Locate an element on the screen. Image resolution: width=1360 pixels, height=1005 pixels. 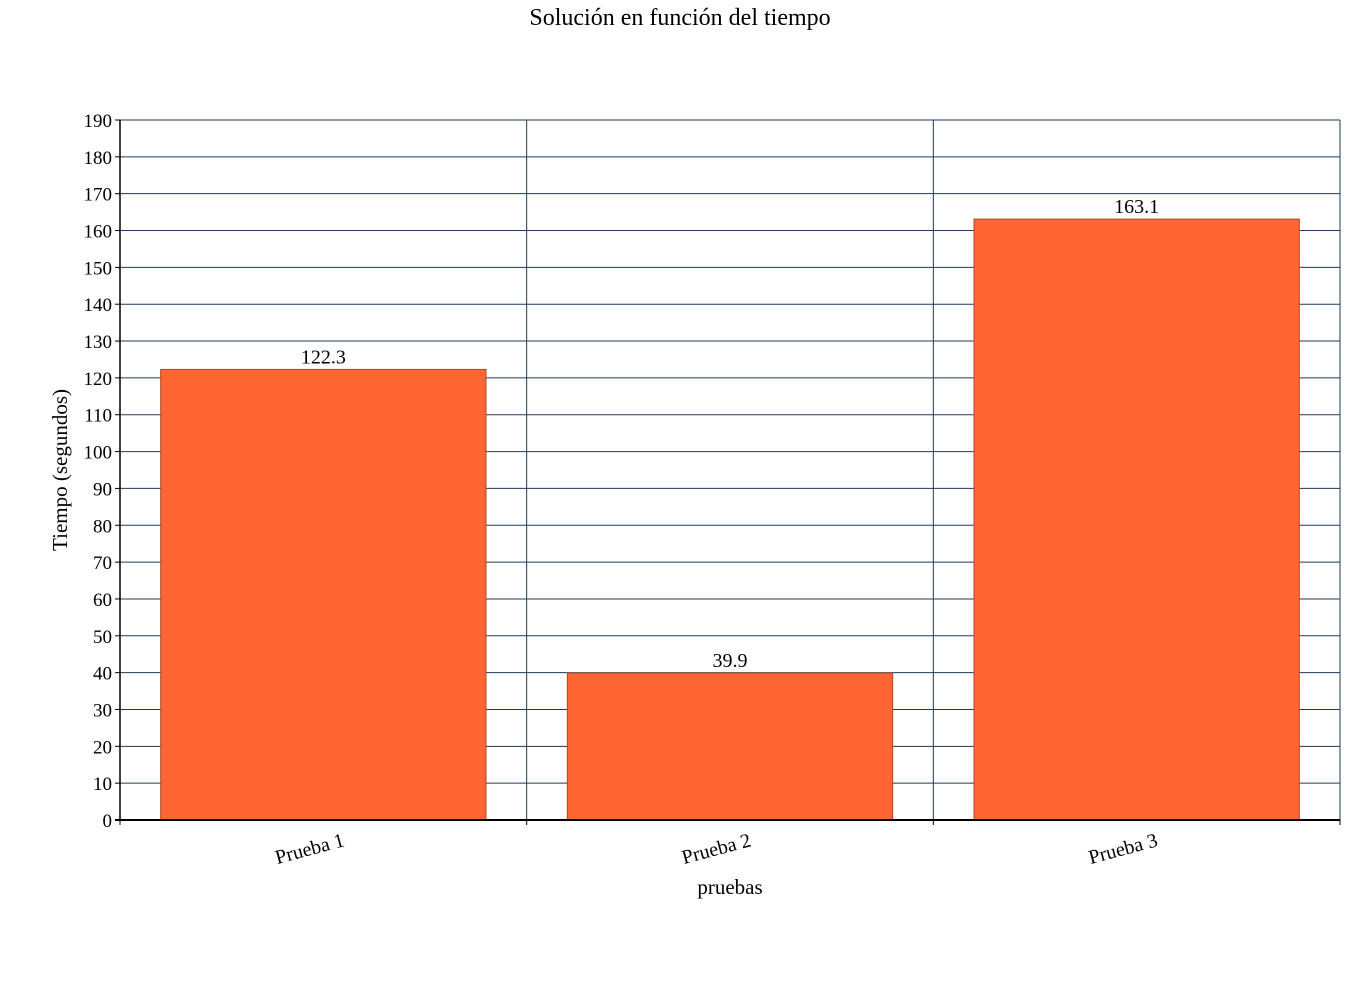
y-tick-label: 110 is located at coordinates (98, 416).